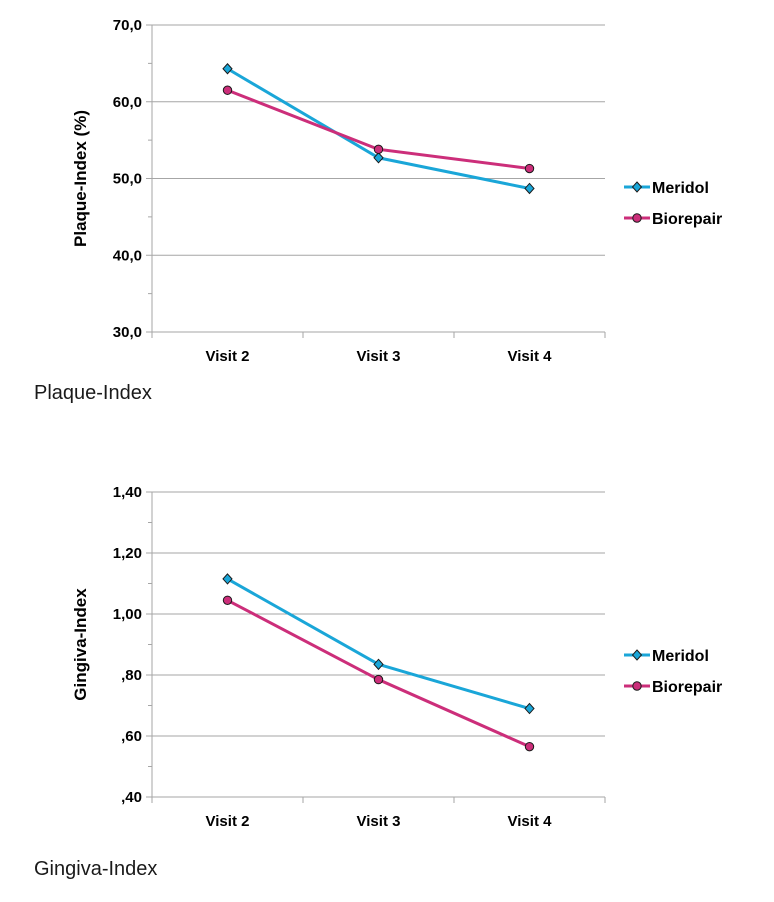  I want to click on y-tick-label: 1,40, so click(127, 492).